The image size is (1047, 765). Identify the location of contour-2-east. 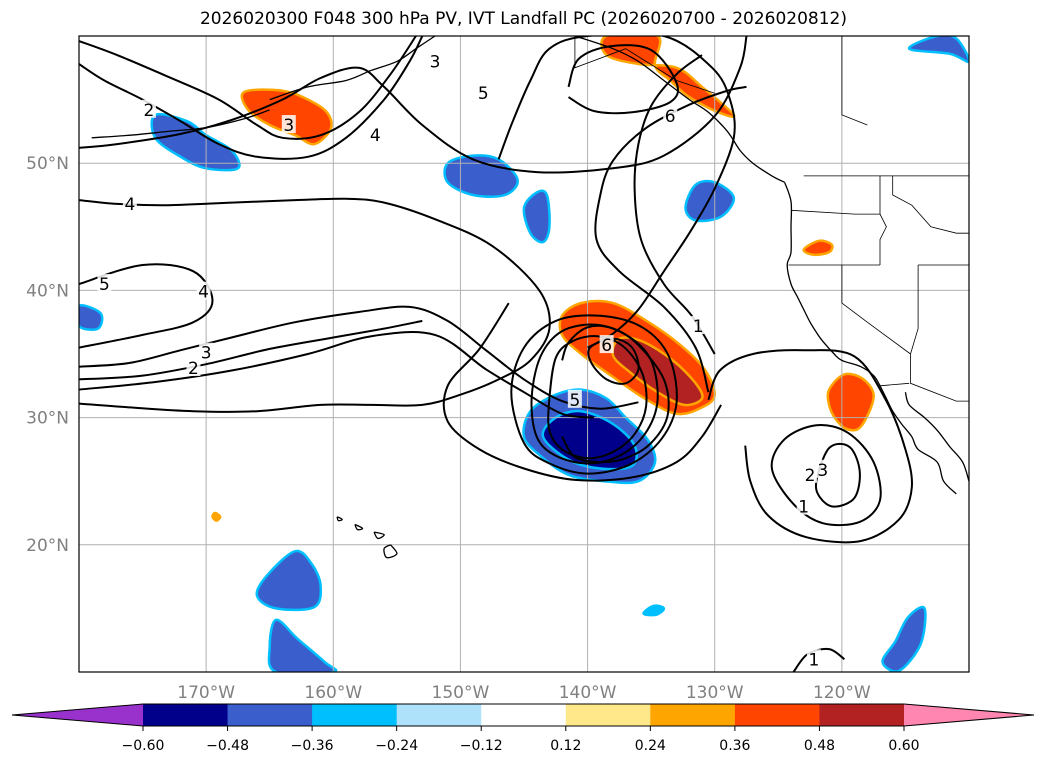
(826, 475).